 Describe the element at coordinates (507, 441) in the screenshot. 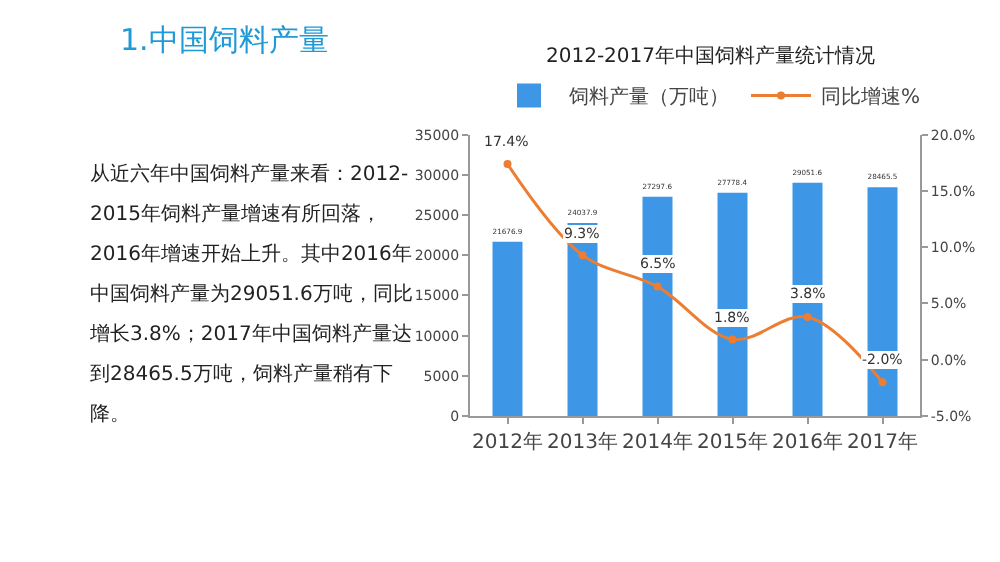

I see `x-tick-label: 2012年` at that location.